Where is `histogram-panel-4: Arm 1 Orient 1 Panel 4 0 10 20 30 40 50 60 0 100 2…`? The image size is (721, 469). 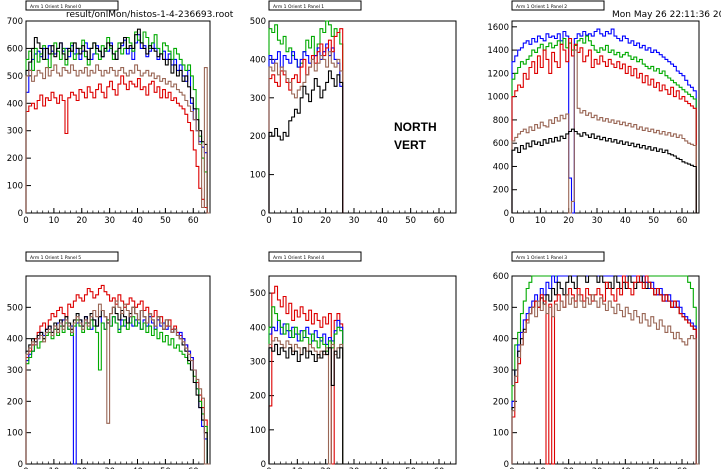
histogram-panel-4: Arm 1 Orient 1 Panel 4 0 10 20 30 40 50 60 0 100 2… is located at coordinates (353, 360).